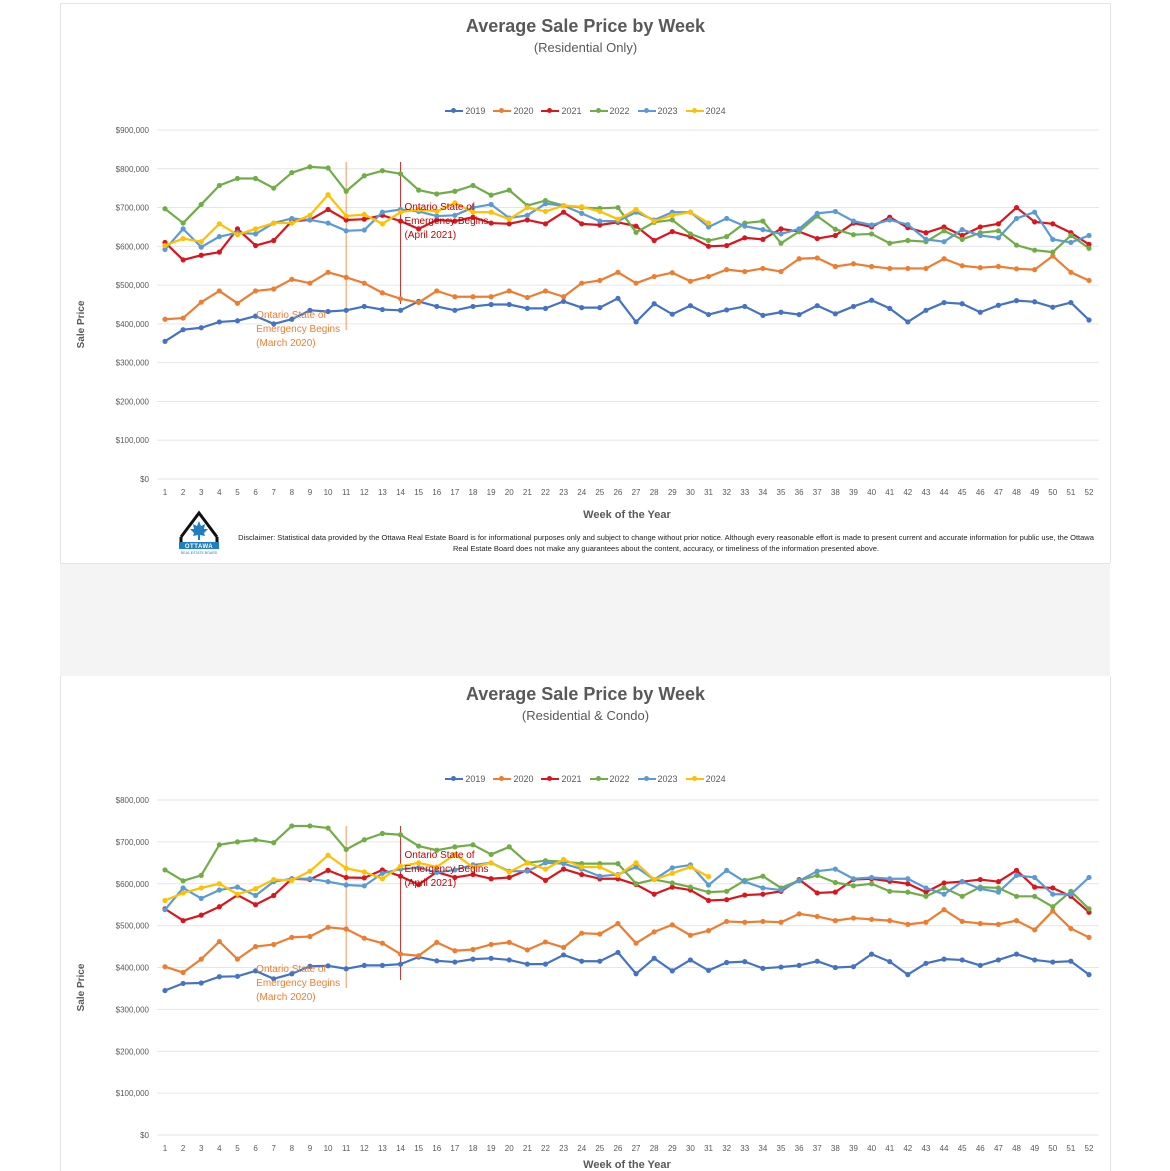 This screenshot has height=1171, width=1170. What do you see at coordinates (835, 492) in the screenshot?
I see `x-tick-label: 38` at bounding box center [835, 492].